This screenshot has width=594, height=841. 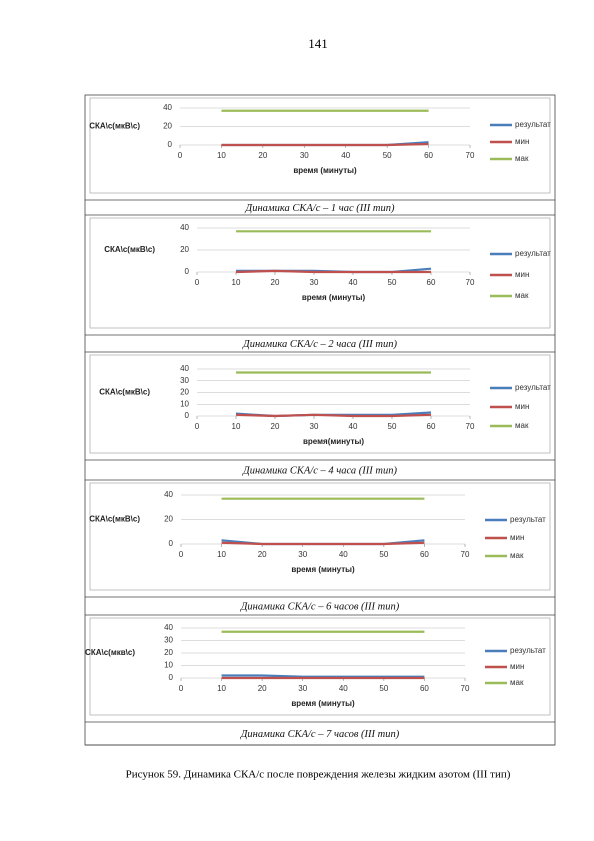 What do you see at coordinates (320, 734) in the screenshot?
I see `caption: Динамика СКА/с – 7 часов (III тип)` at bounding box center [320, 734].